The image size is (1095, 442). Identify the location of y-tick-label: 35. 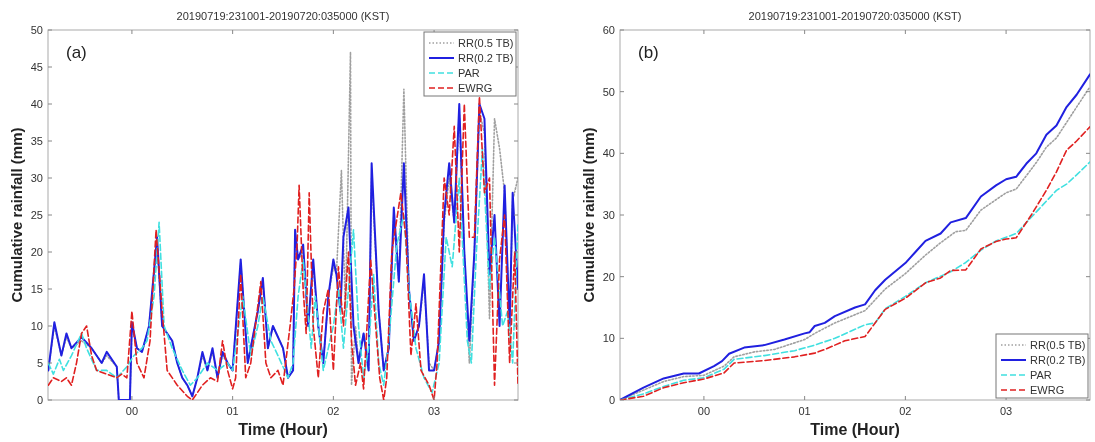
(36, 141).